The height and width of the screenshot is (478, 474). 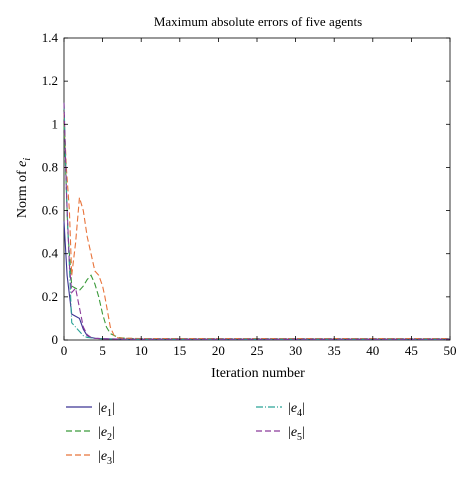 I want to click on y-tick-label: 1.4, so click(x=50, y=37).